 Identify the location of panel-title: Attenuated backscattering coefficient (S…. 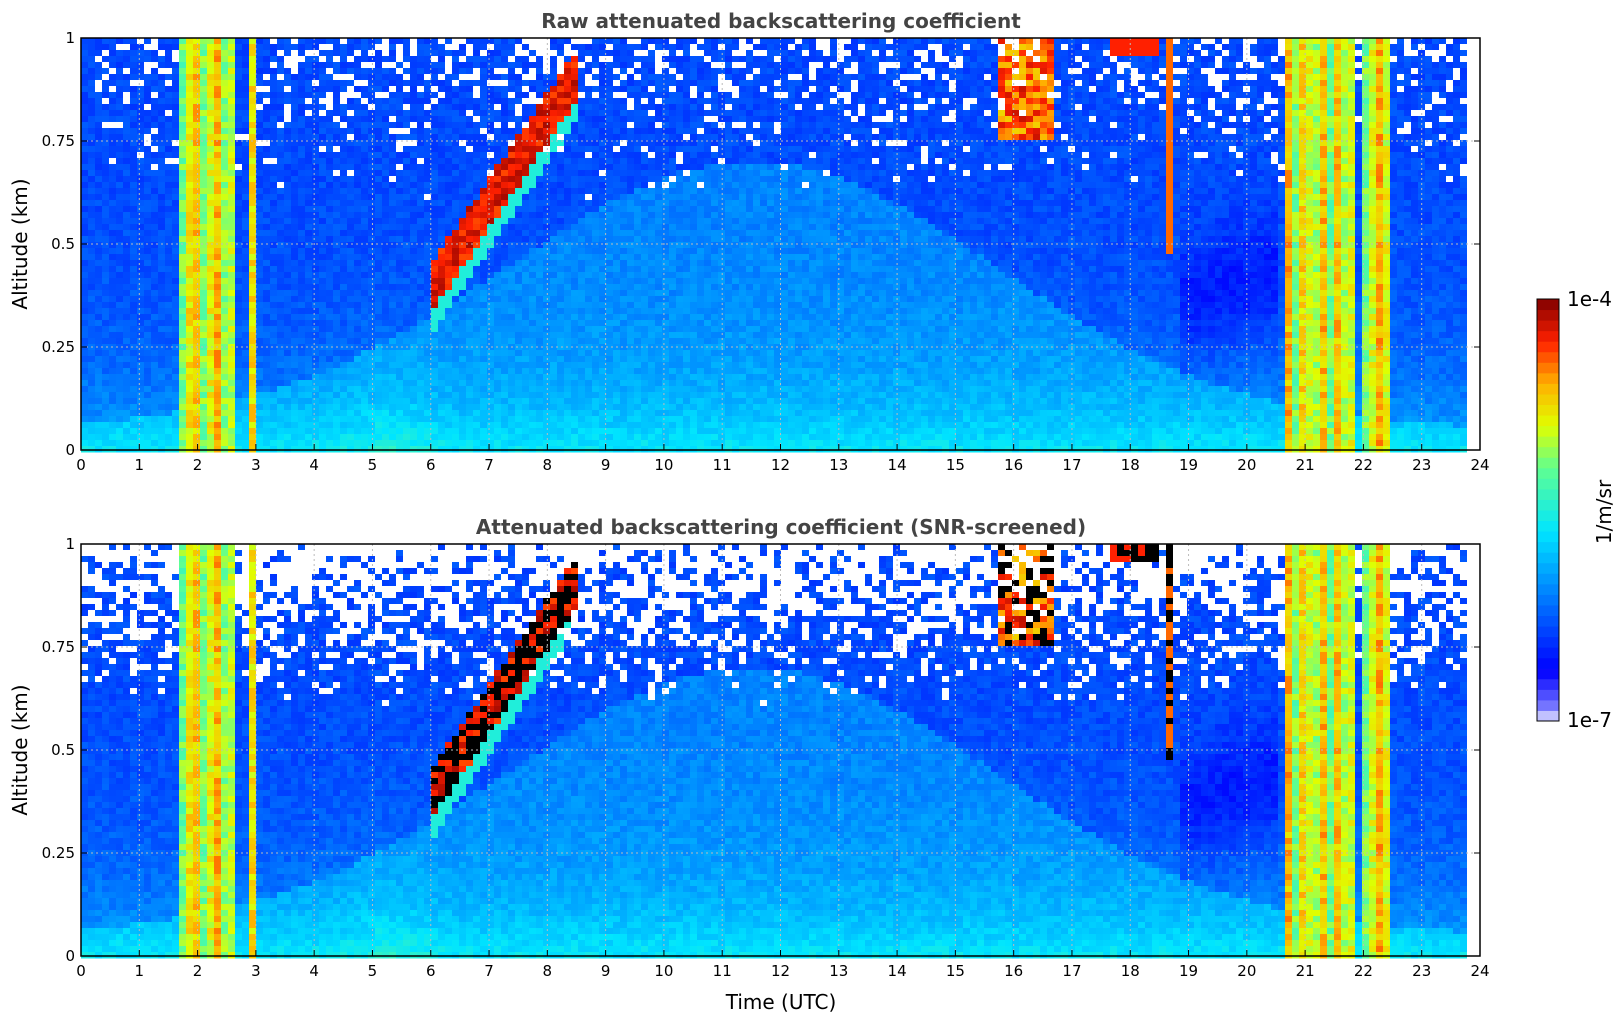
(781, 527).